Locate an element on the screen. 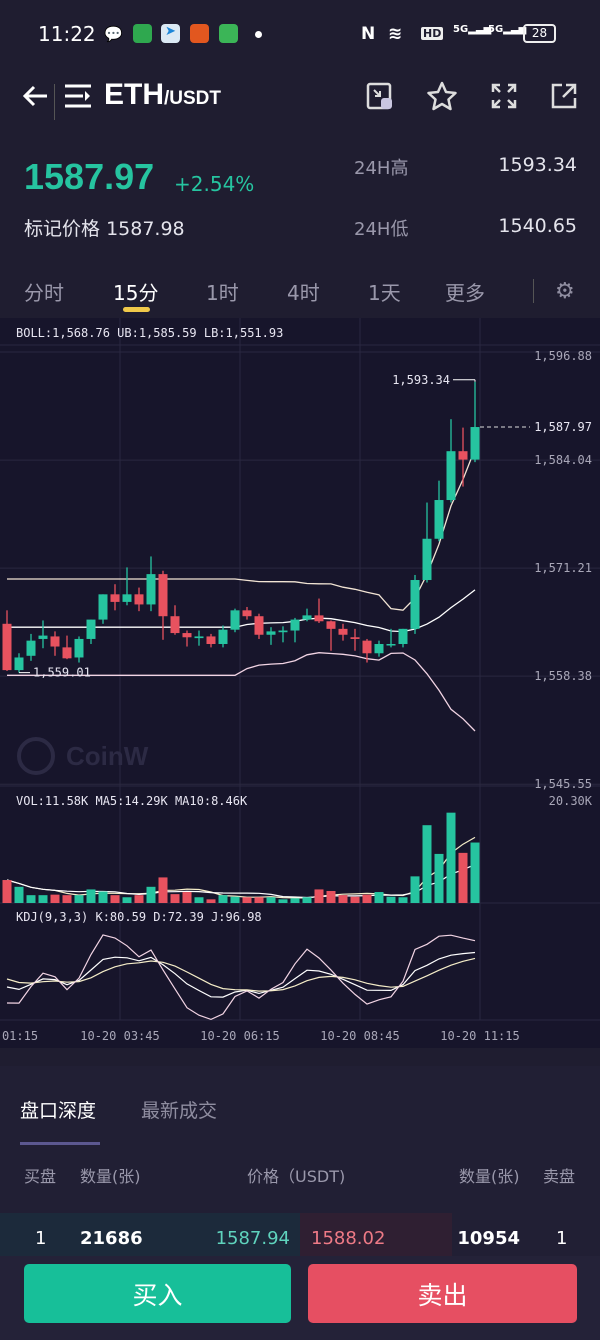  divider is located at coordinates (533, 291).